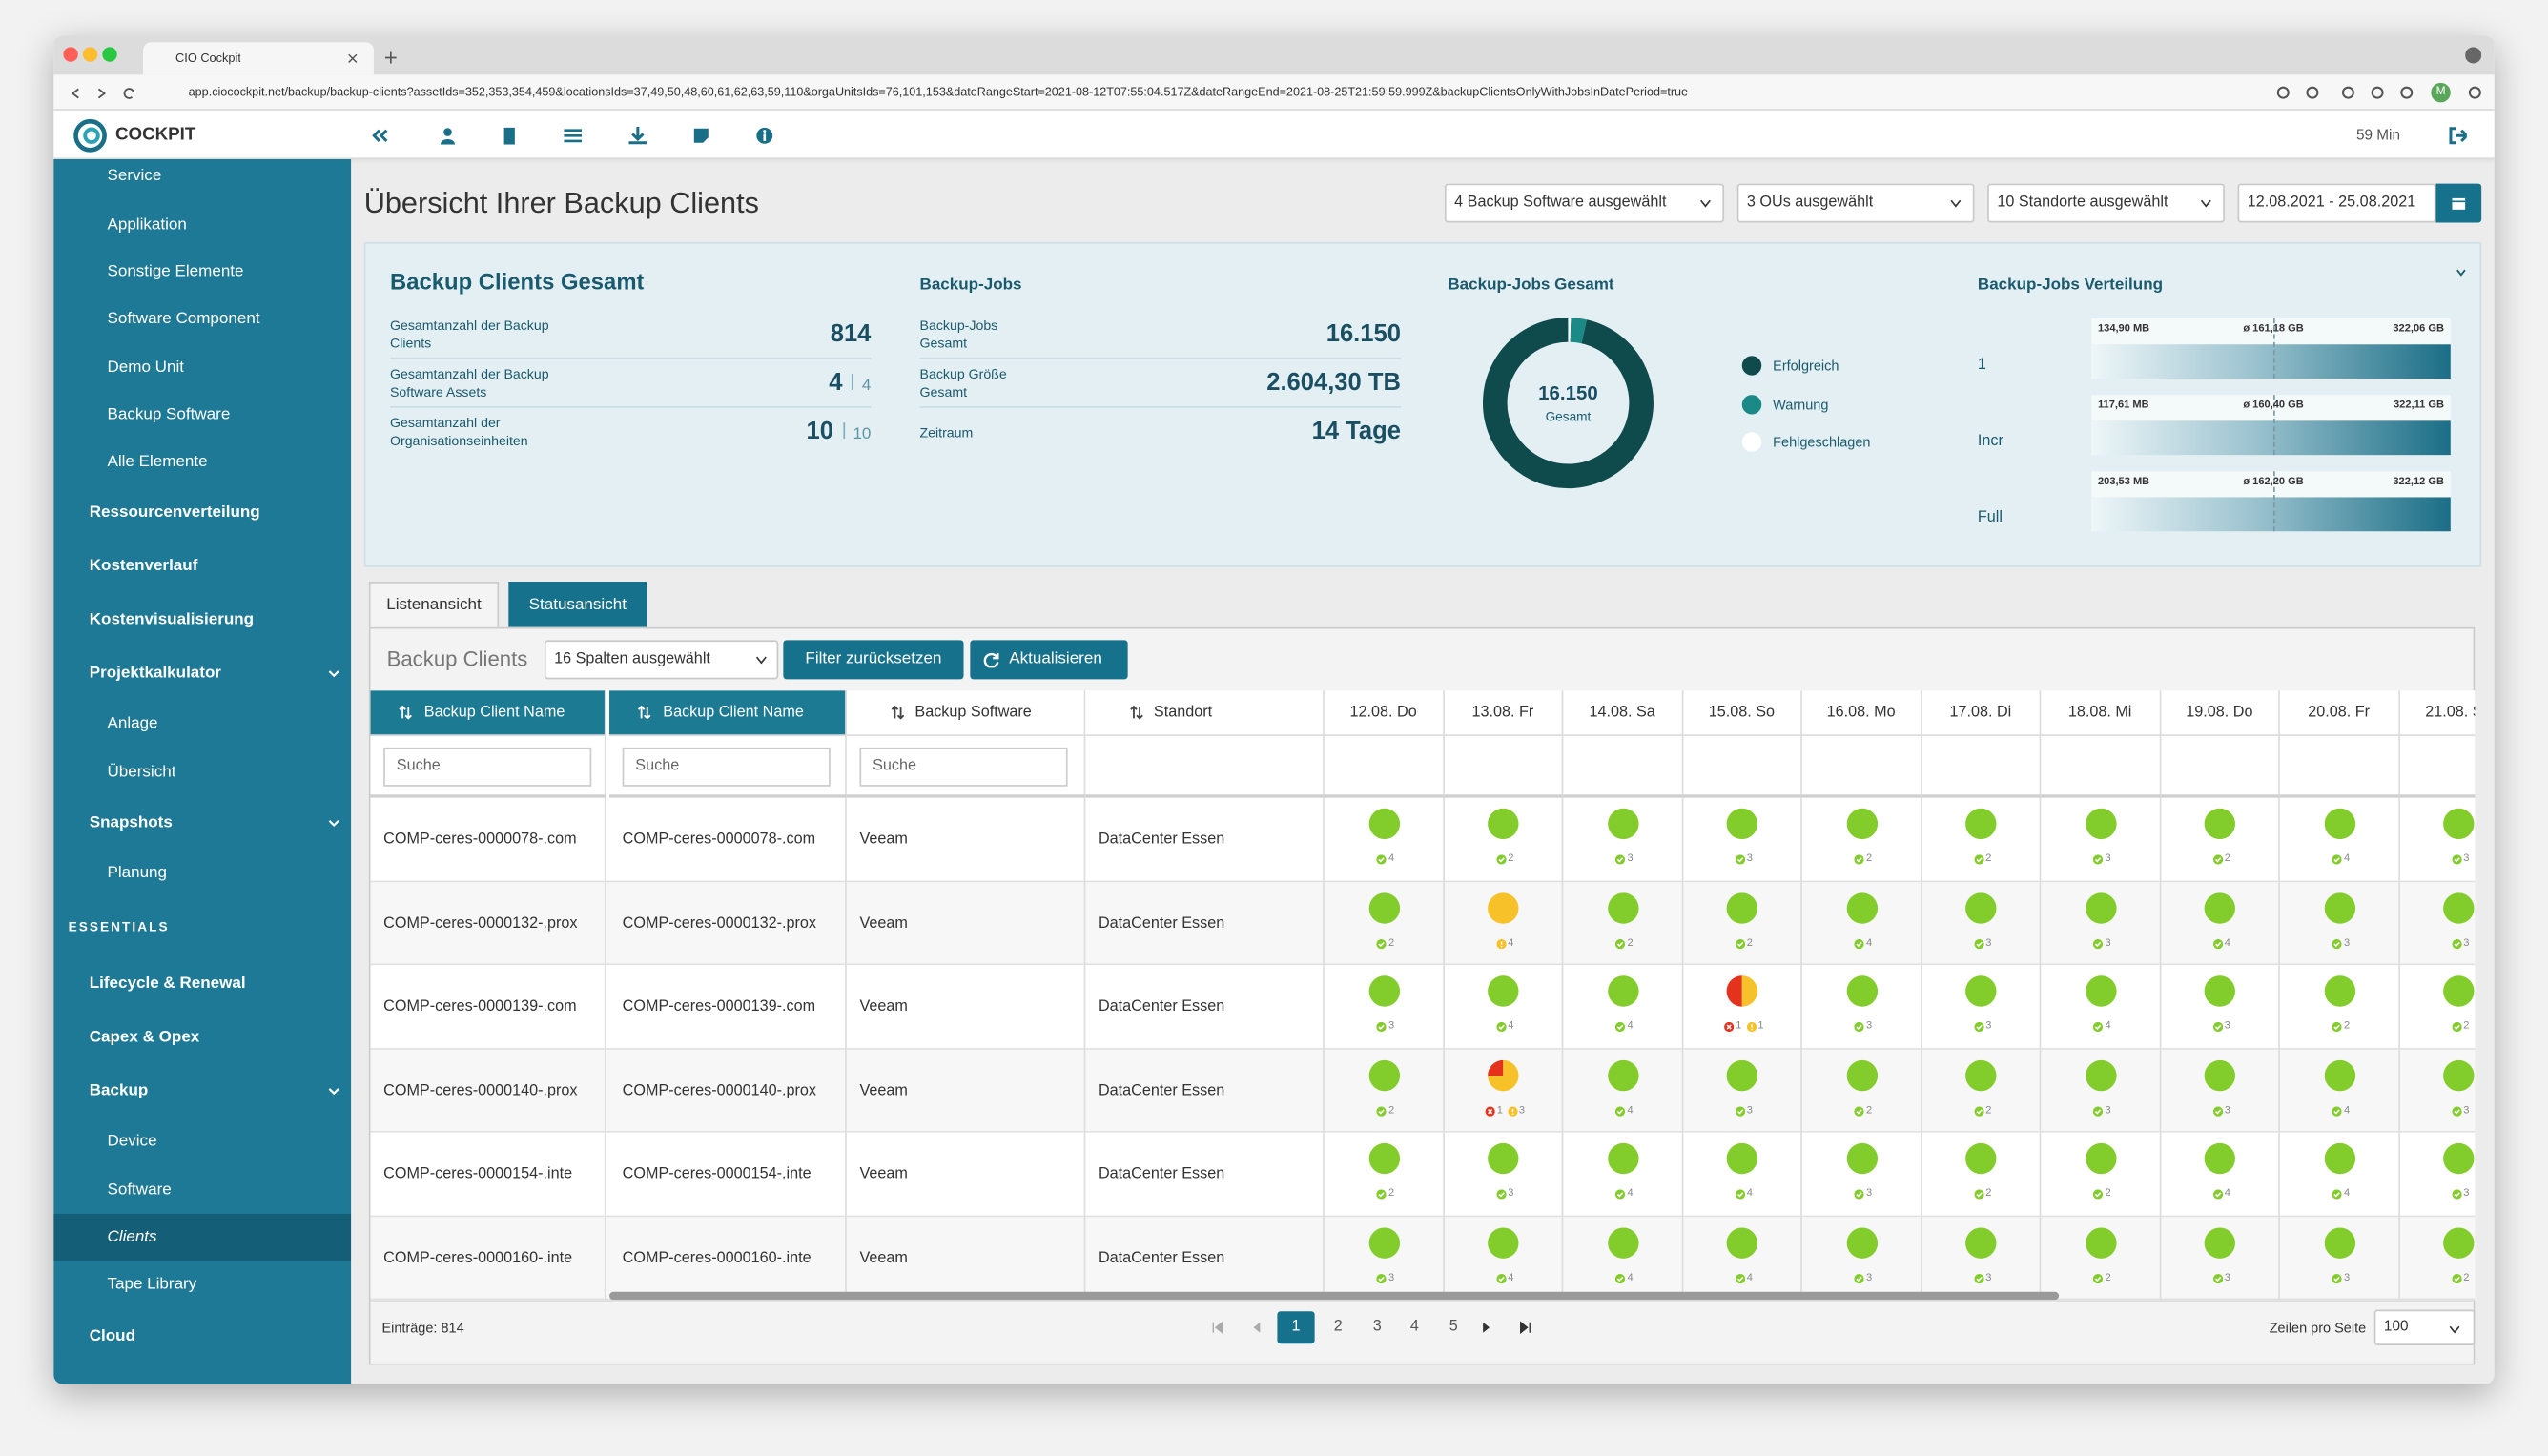 The image size is (2548, 1456). What do you see at coordinates (202, 725) in the screenshot?
I see `sidebar-subitem: Anlage` at bounding box center [202, 725].